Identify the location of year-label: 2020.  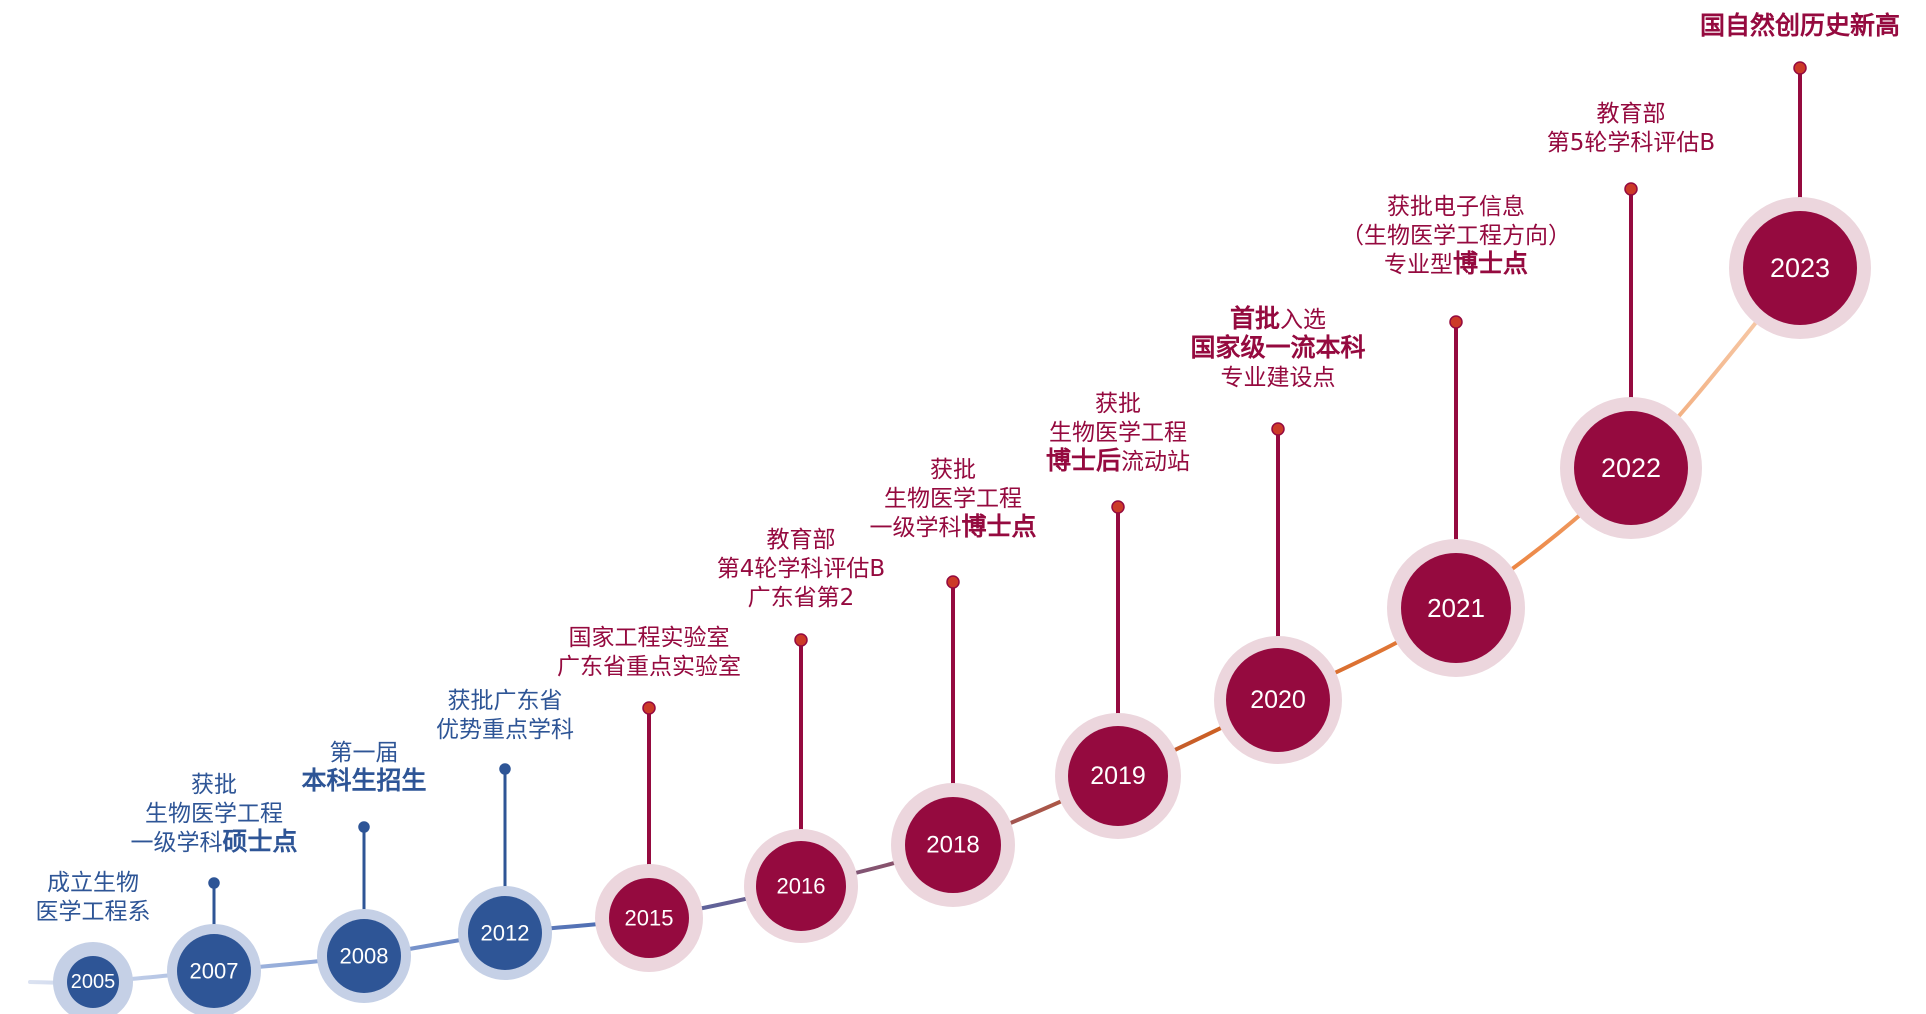
(1278, 700).